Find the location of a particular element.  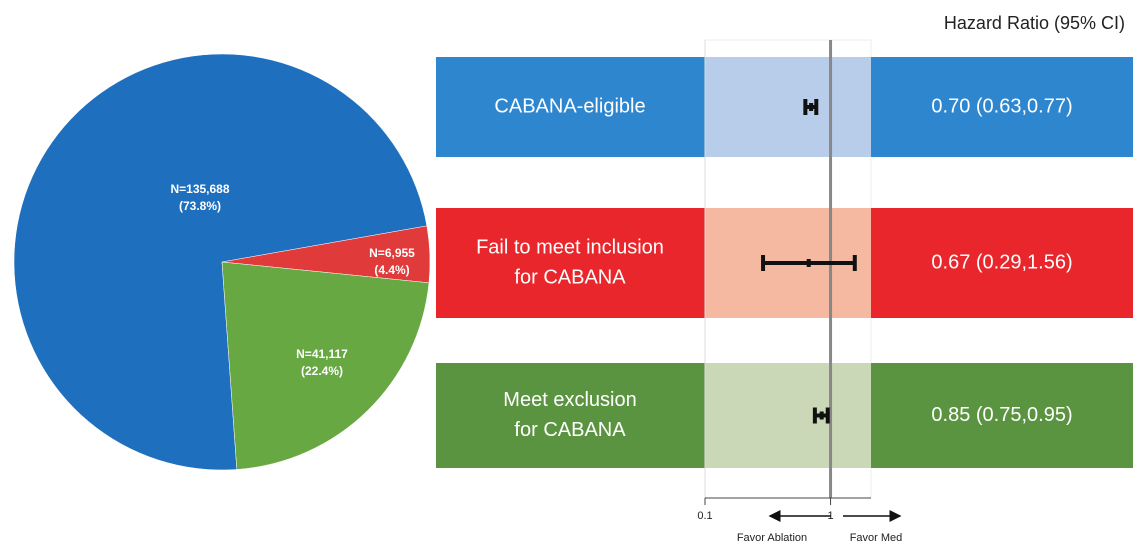

row-label: CABANA-eligible is located at coordinates (569, 106).